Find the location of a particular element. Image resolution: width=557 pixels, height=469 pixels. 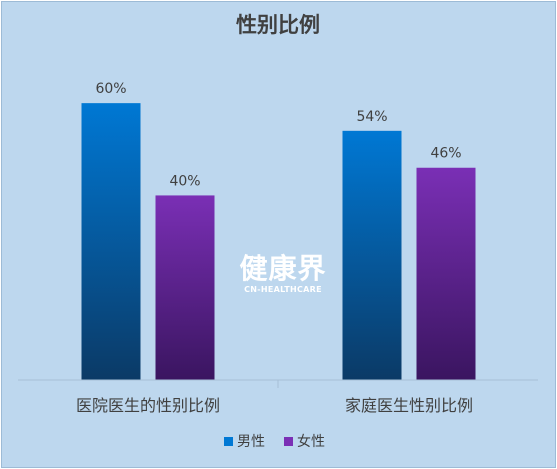

legend: 男性 女性 is located at coordinates (274, 441).